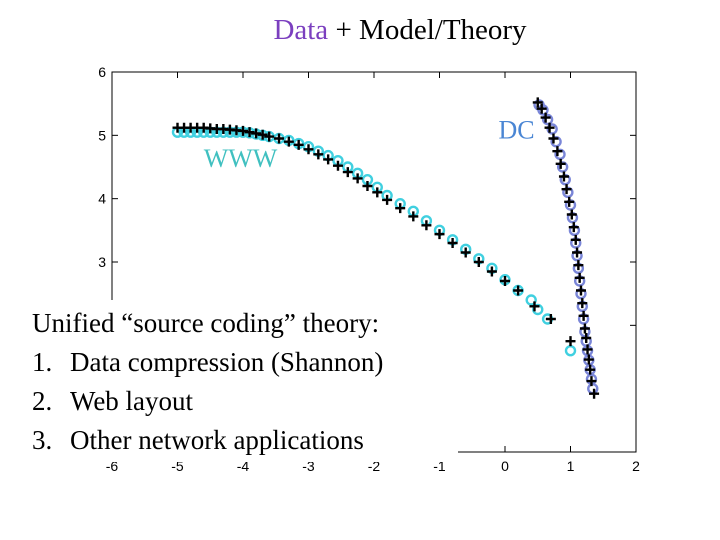 The image size is (720, 540). What do you see at coordinates (206, 323) in the screenshot?
I see `theory-heading: Unified “source coding” theory:` at bounding box center [206, 323].